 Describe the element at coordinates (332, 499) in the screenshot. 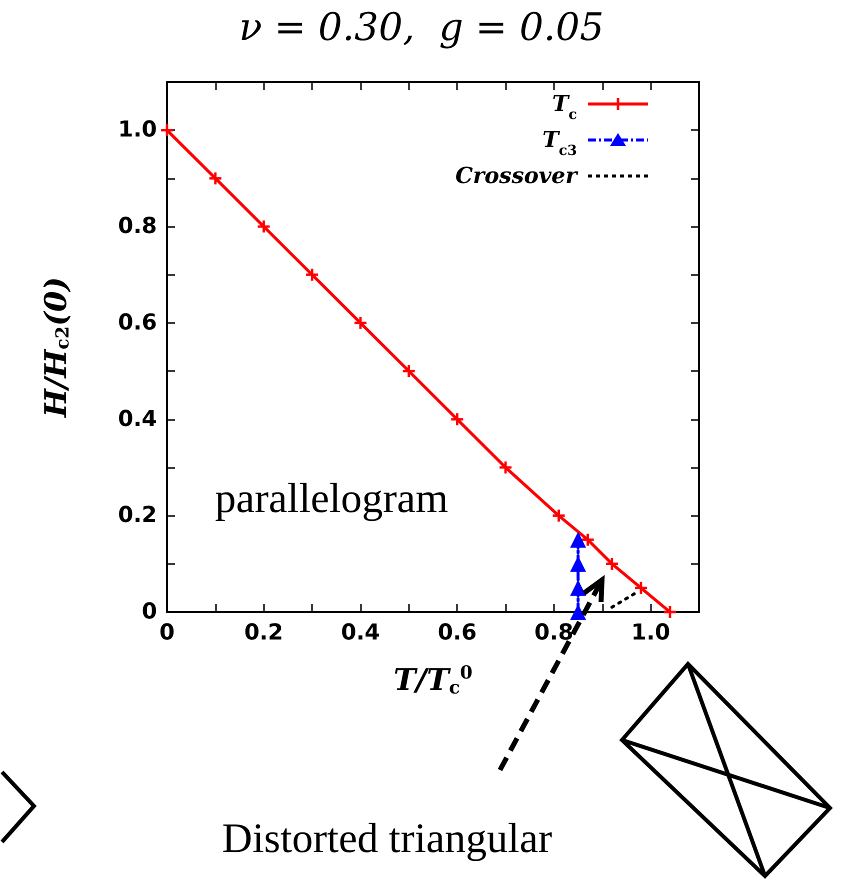

I see `annotation: parallelogram` at that location.